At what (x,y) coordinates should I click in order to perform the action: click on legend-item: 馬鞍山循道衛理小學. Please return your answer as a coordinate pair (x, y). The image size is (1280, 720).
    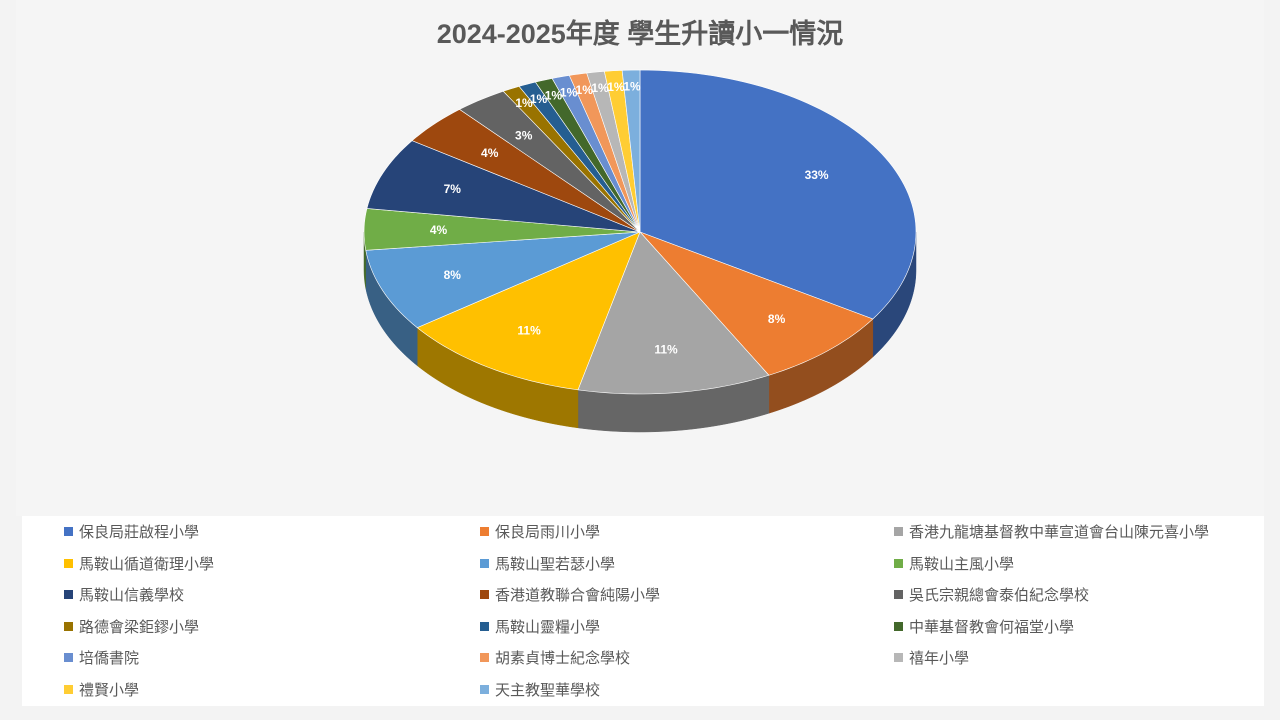
    Looking at the image, I should click on (139, 564).